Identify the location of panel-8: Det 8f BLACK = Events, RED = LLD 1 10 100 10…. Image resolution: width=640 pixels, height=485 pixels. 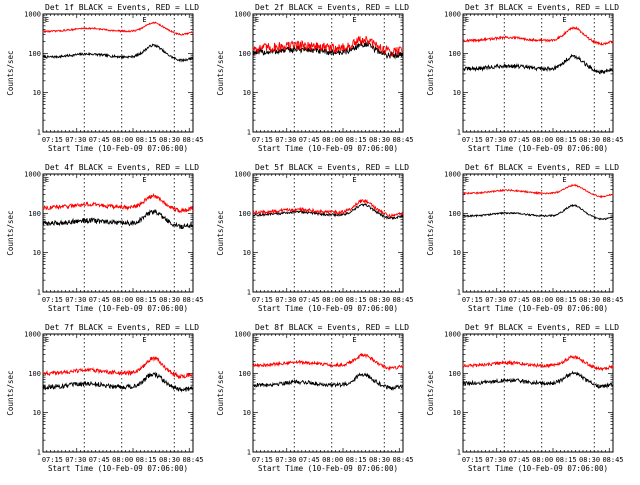
(315, 398).